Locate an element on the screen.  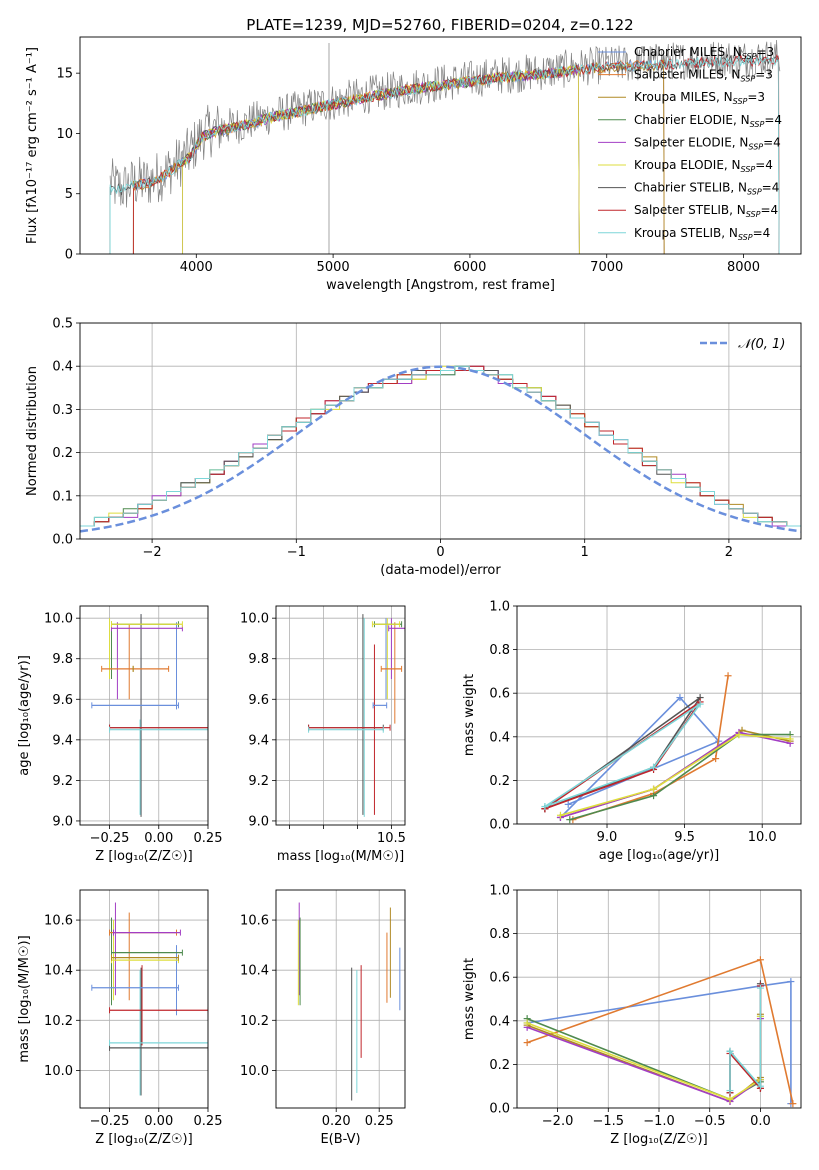
x-tick-label: −0.5 is located at coordinates (710, 1121).